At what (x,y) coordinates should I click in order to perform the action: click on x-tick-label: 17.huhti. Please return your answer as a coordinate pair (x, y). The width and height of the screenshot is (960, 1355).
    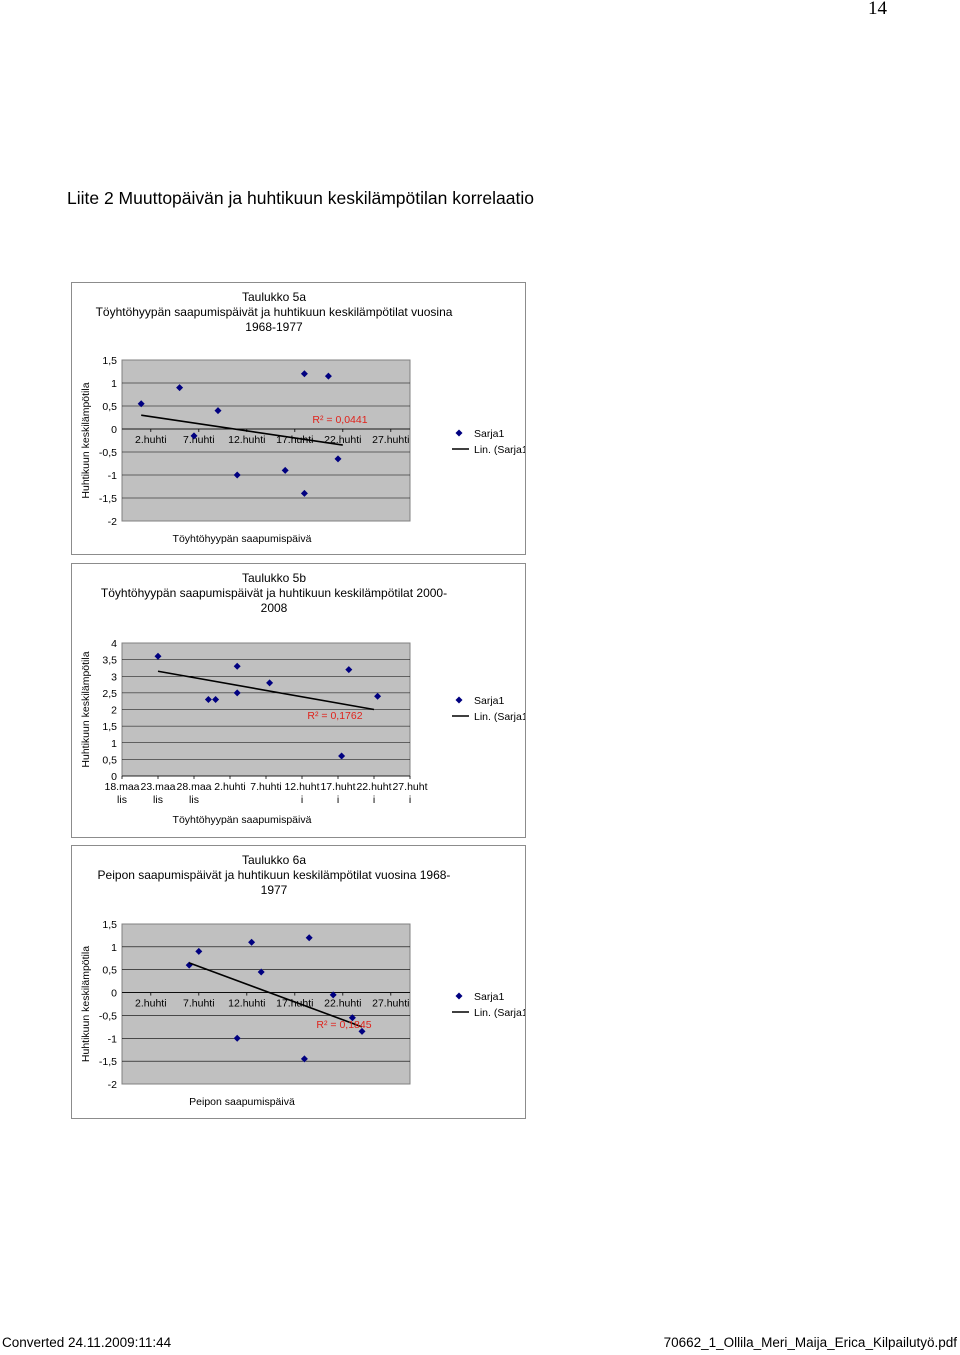
    Looking at the image, I should click on (294, 1004).